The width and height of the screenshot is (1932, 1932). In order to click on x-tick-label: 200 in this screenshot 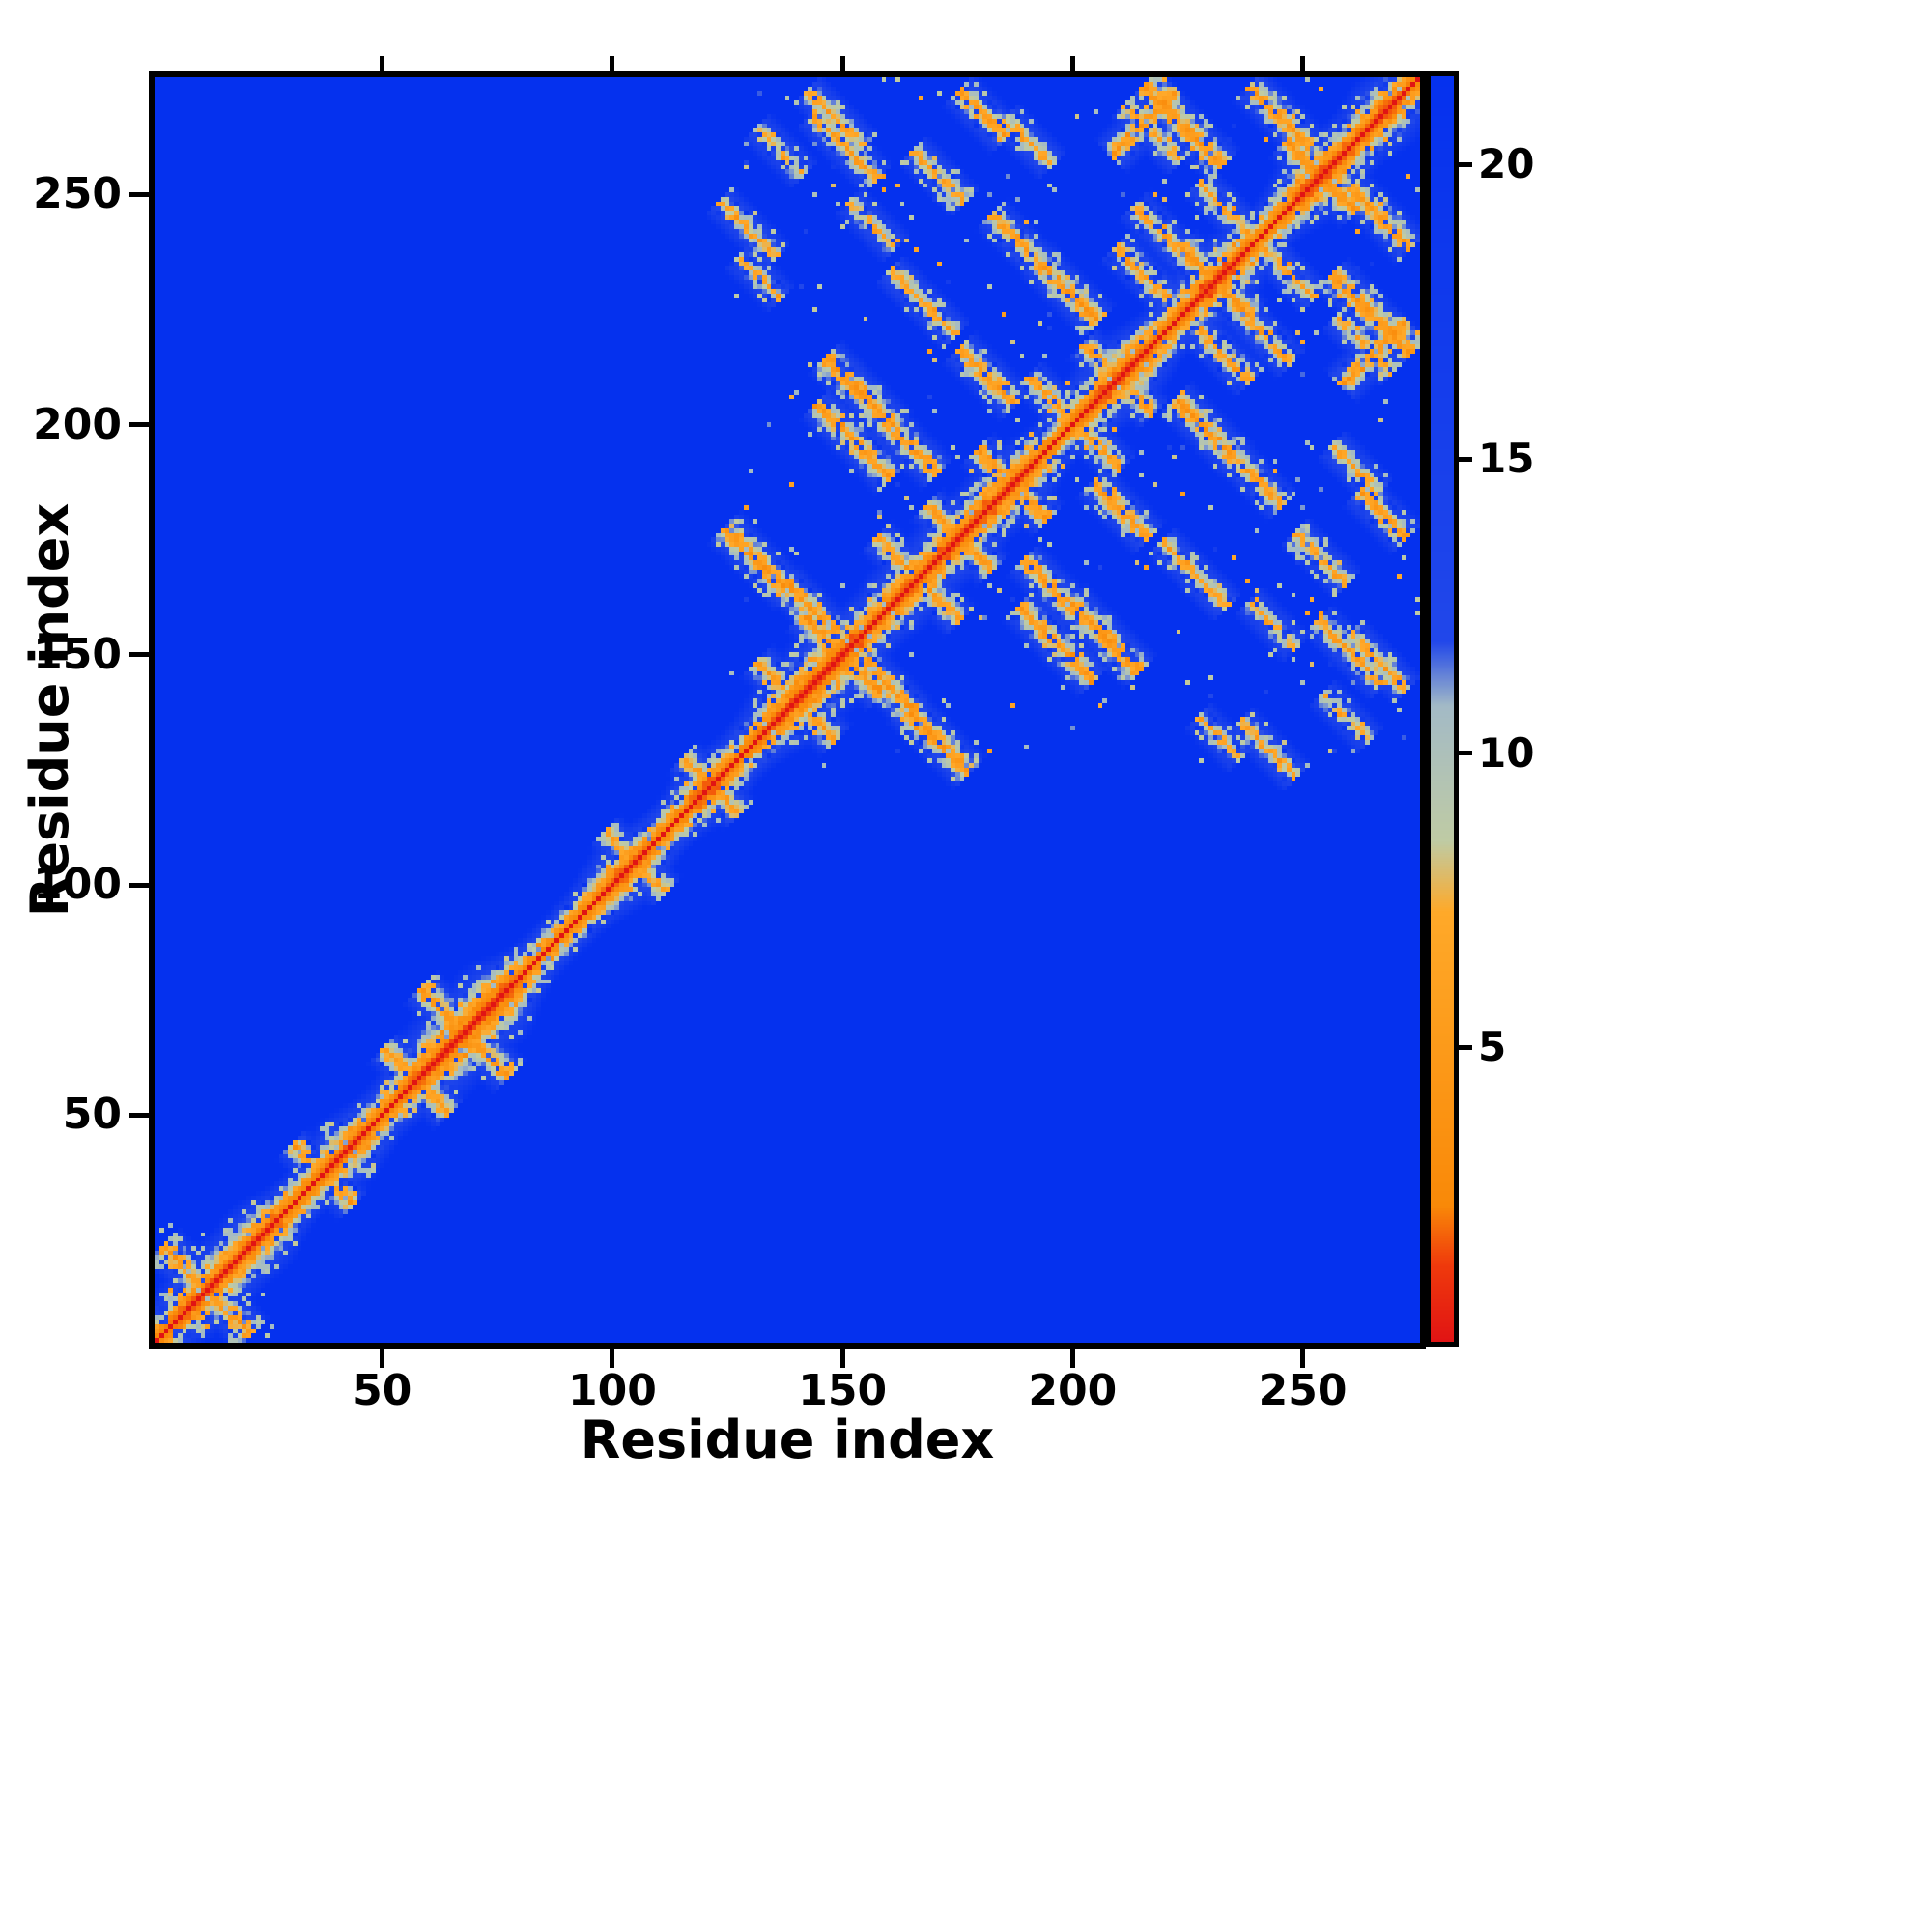, I will do `click(1073, 1390)`.